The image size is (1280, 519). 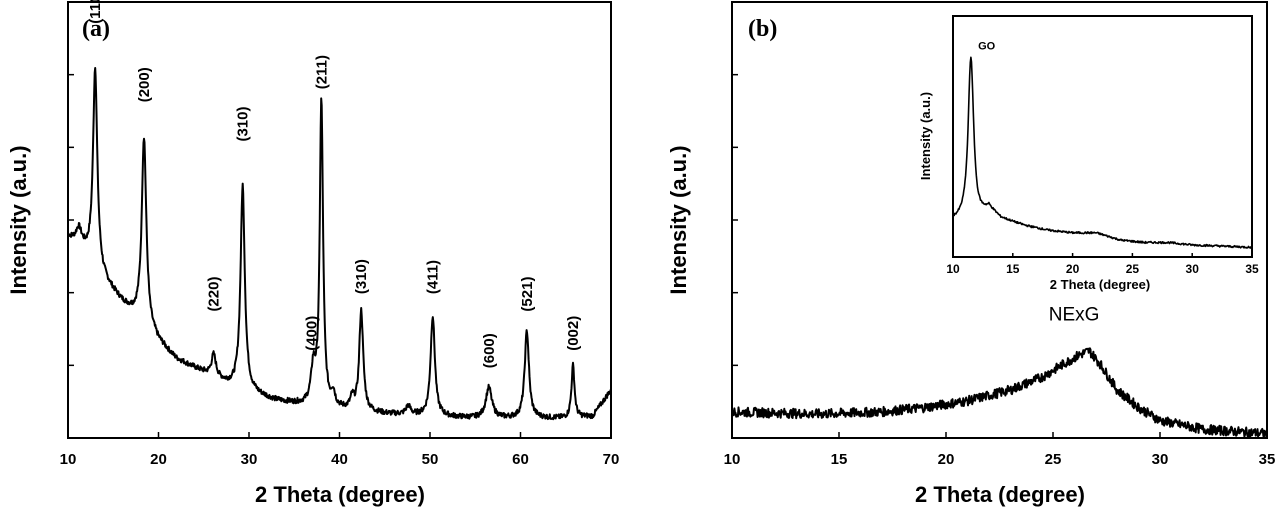 I want to click on sample-label: NExG, so click(x=1074, y=314).